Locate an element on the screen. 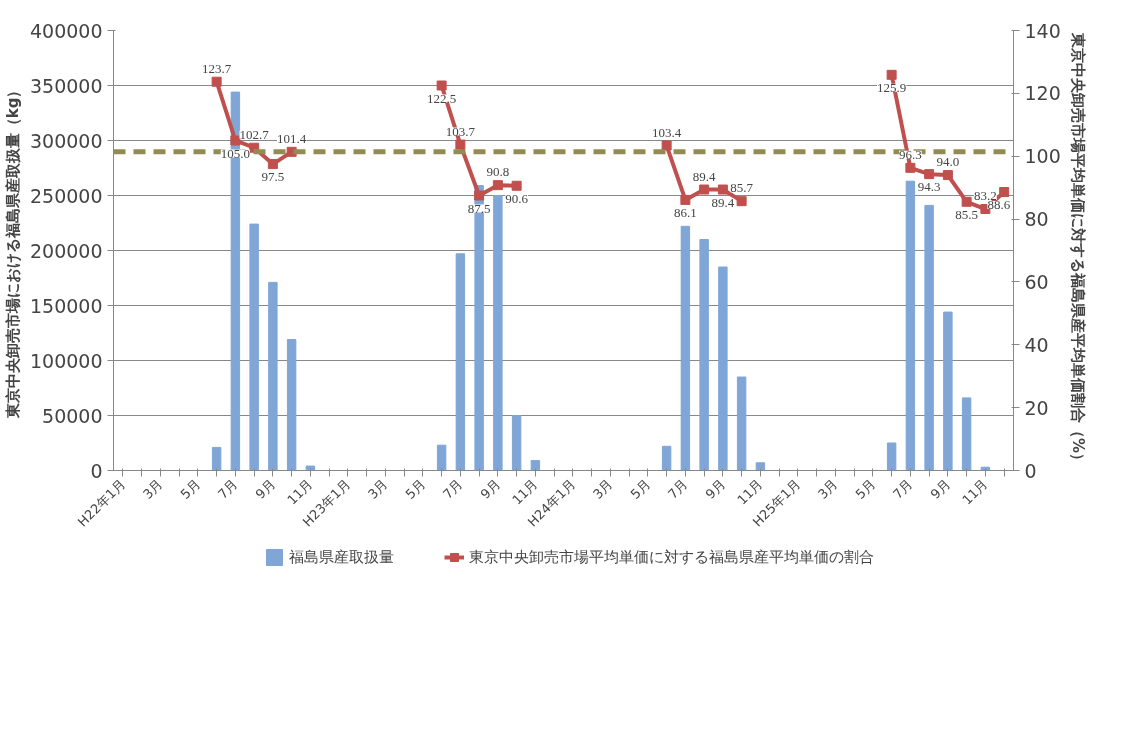  y2-tick-label: 80 is located at coordinates (1036, 219).